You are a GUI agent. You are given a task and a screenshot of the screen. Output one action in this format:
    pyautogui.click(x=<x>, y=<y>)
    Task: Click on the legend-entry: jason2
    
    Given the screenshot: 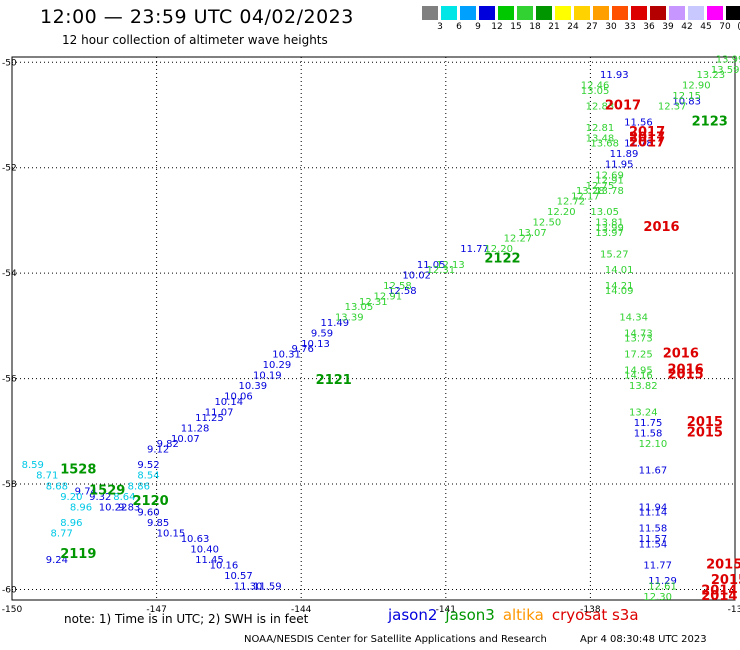 What is the action you would take?
    pyautogui.click(x=413, y=615)
    